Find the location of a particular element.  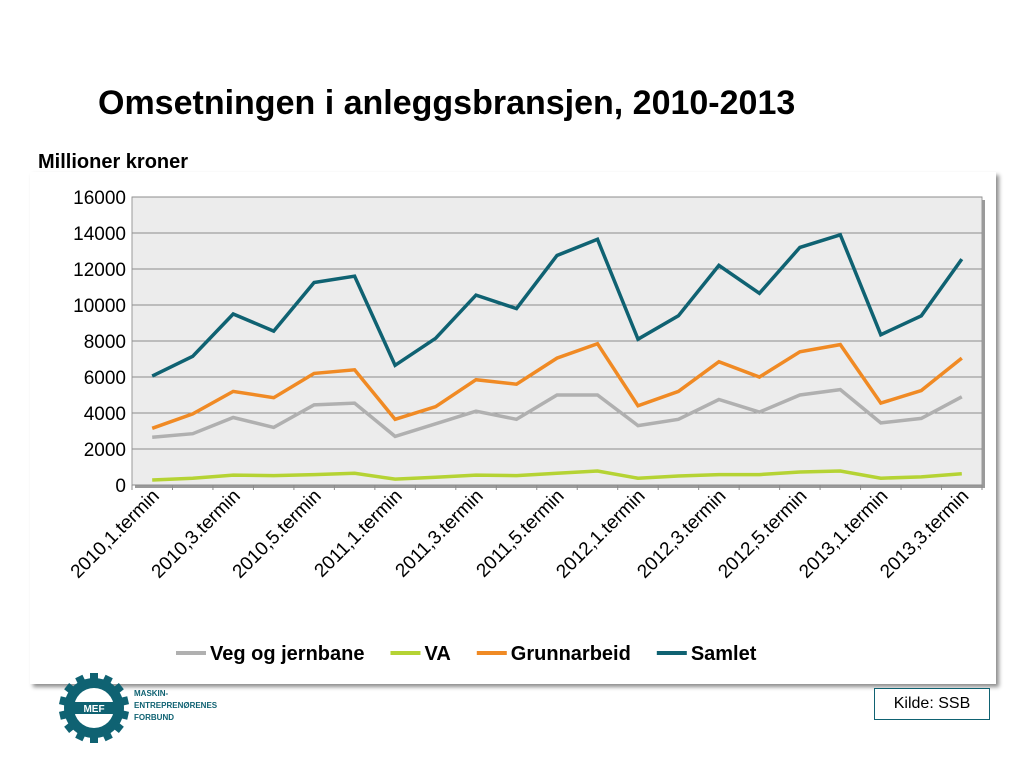

y-tick-label: 2000 is located at coordinates (105, 450).